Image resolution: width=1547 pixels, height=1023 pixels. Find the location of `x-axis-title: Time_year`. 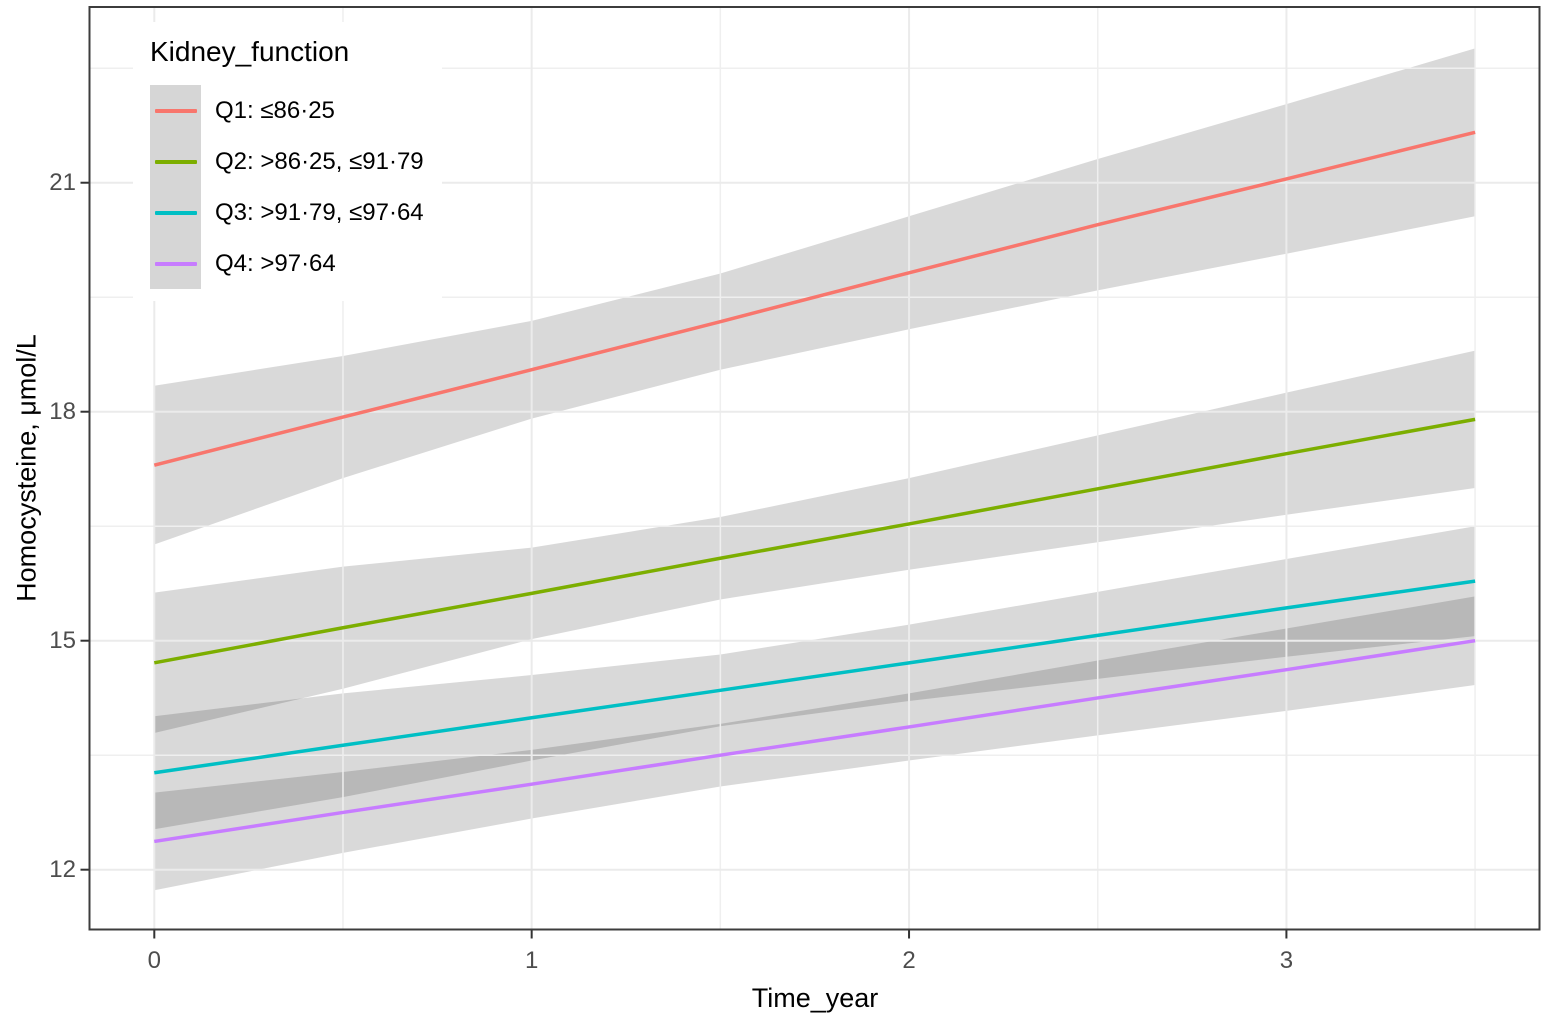

x-axis-title: Time_year is located at coordinates (815, 998).